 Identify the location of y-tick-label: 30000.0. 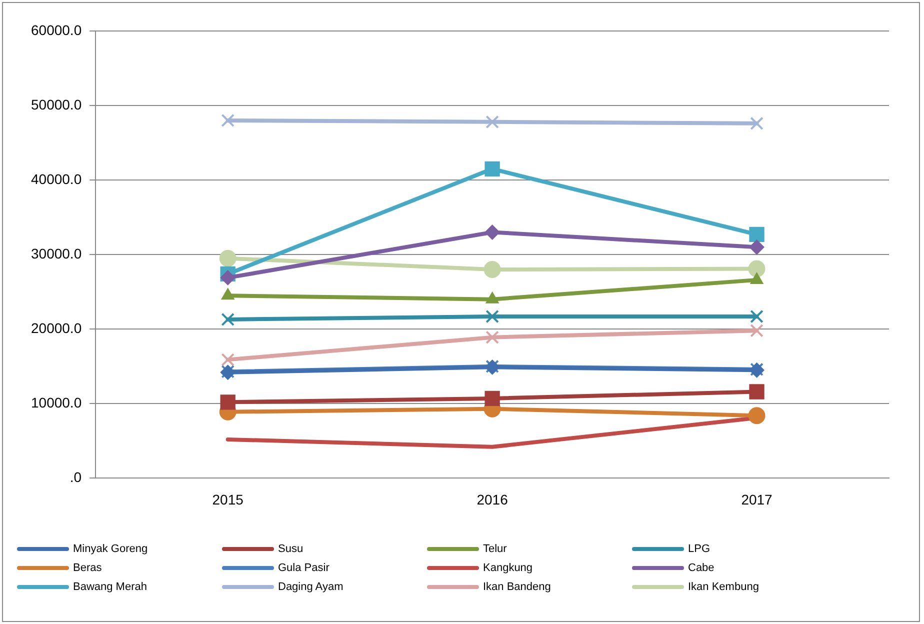
(56, 253).